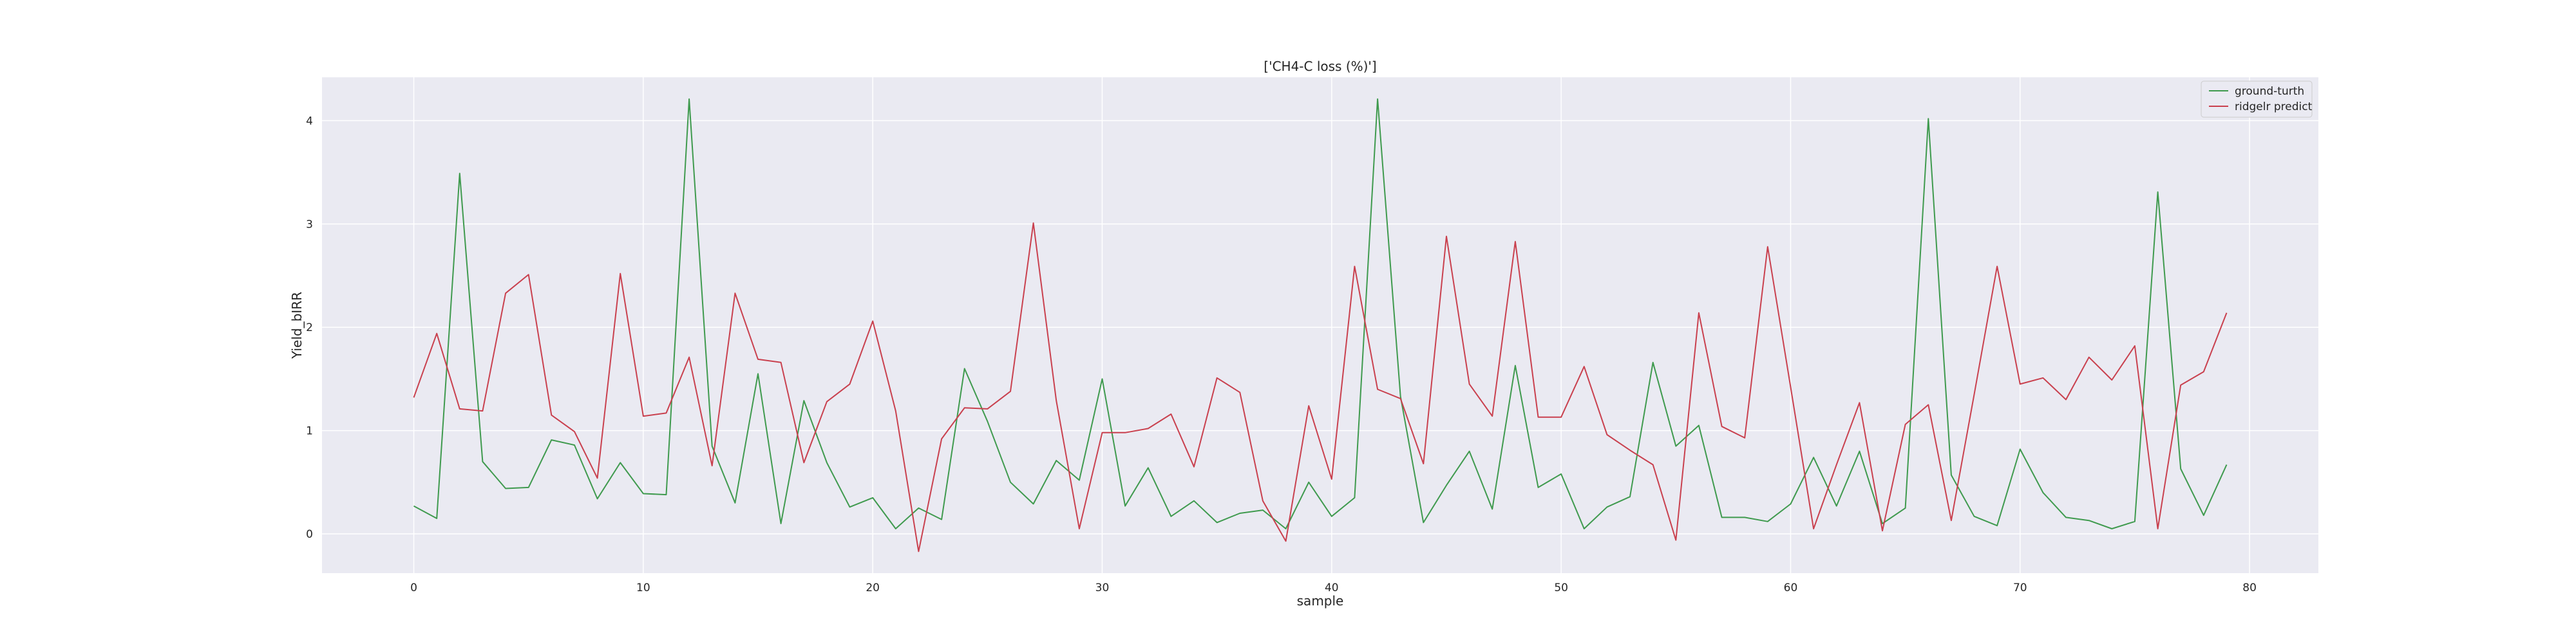  What do you see at coordinates (1320, 66) in the screenshot?
I see `chart-title: ['CH4-C loss (%)']` at bounding box center [1320, 66].